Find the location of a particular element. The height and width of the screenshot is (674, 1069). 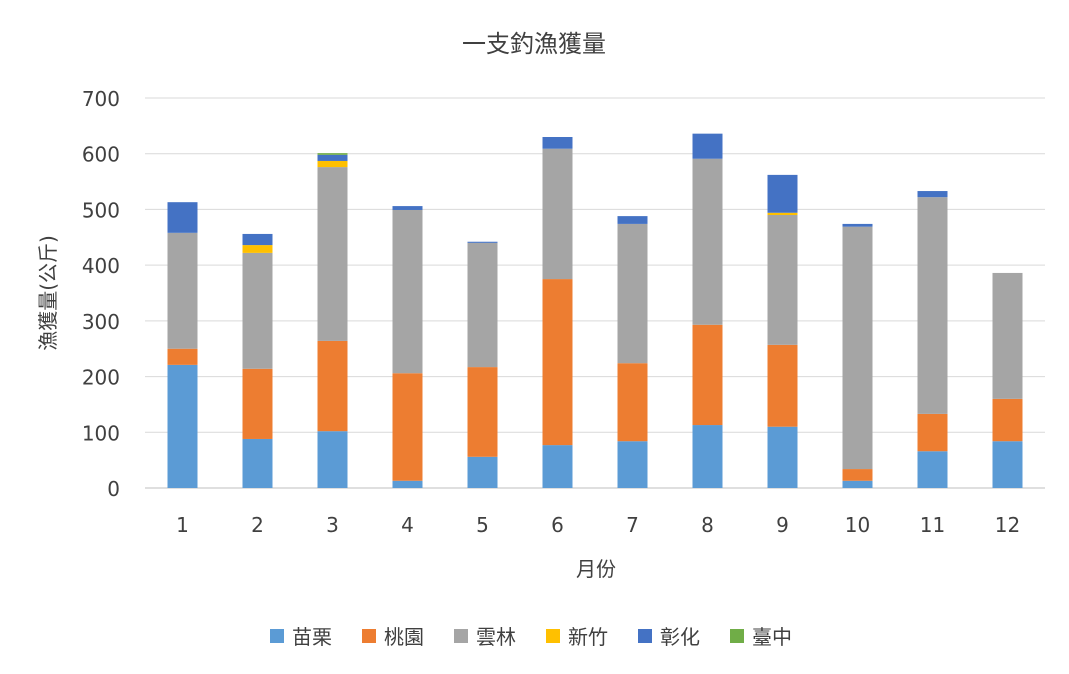

bar-segment-雲林-1 is located at coordinates (182, 290).